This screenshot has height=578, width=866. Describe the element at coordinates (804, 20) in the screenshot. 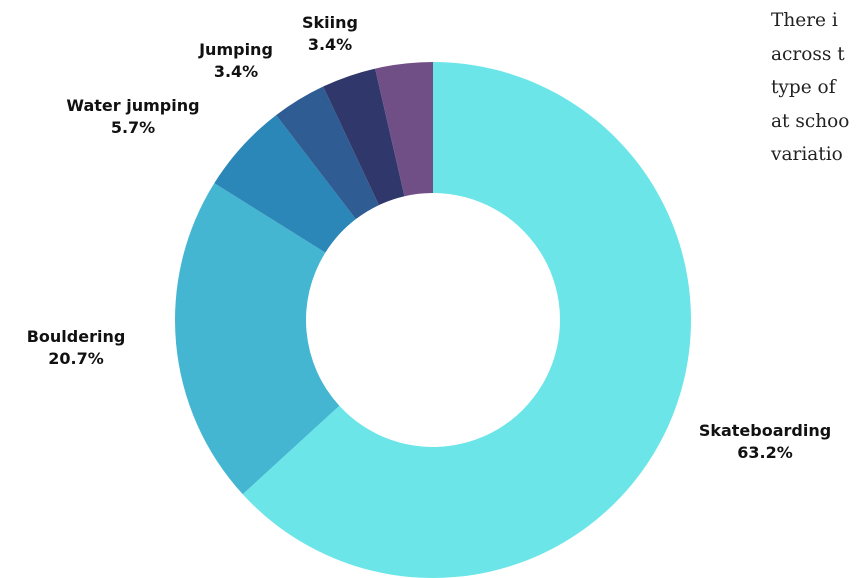

I see `body-text-line: There i` at that location.